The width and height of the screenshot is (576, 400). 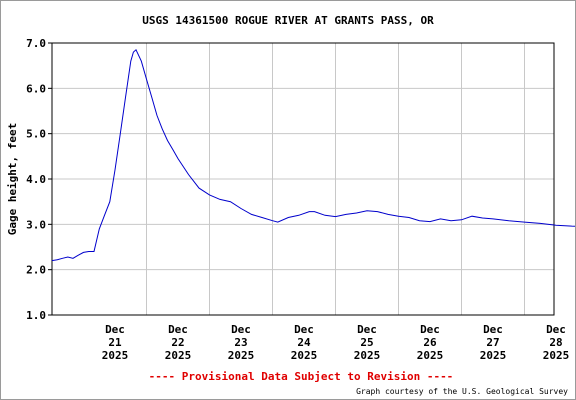 What do you see at coordinates (36, 270) in the screenshot?
I see `y-tick-label-1: 2.0` at bounding box center [36, 270].